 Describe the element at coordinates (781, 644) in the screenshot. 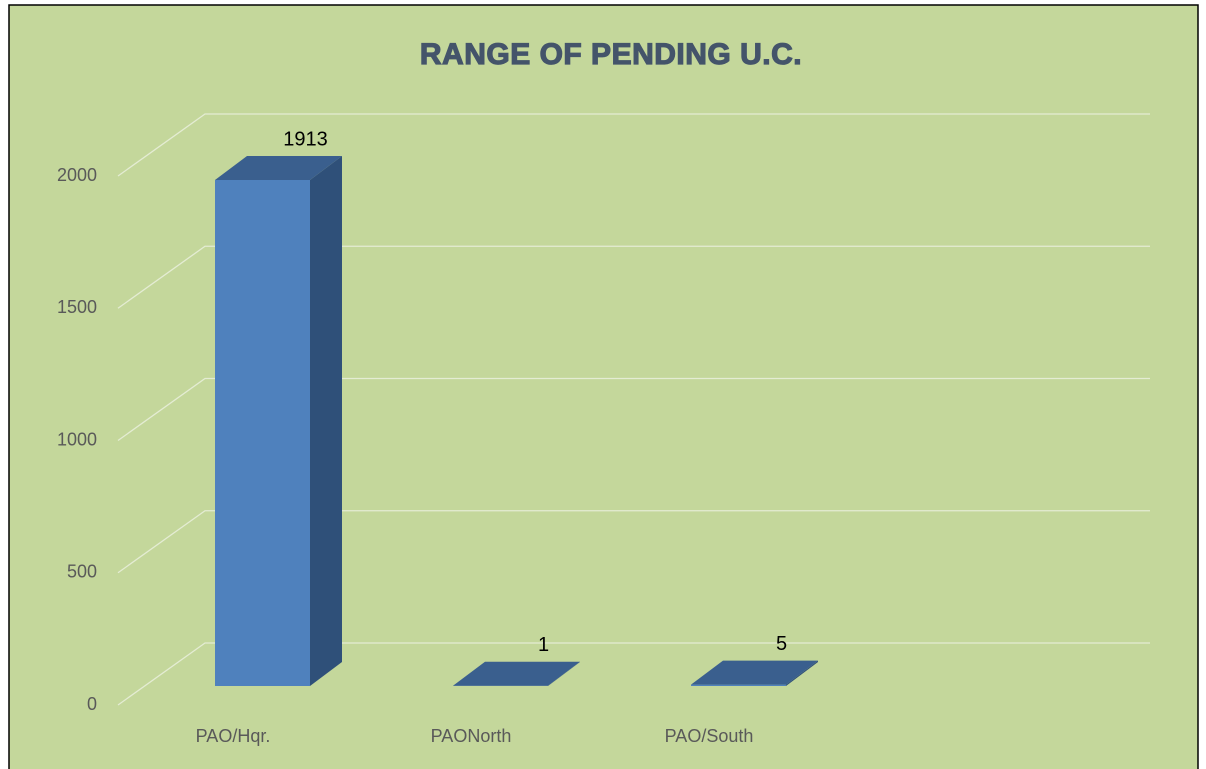

I see `data-label: 5` at that location.